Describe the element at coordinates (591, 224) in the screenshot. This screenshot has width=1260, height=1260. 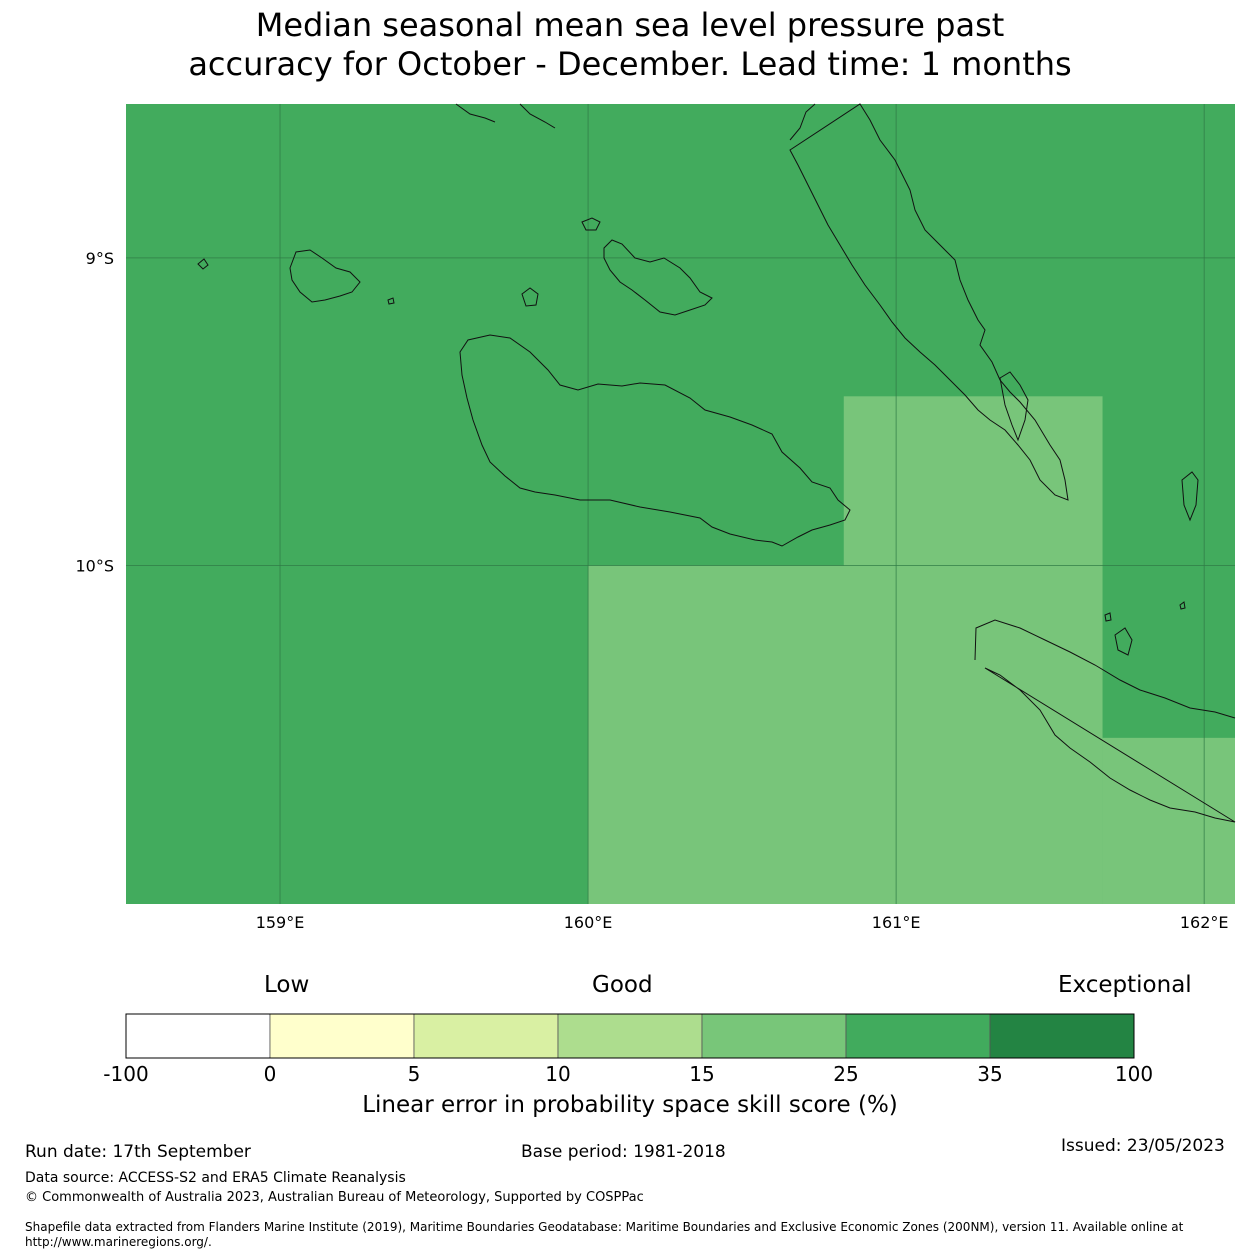
I see `coastline-small-north` at that location.